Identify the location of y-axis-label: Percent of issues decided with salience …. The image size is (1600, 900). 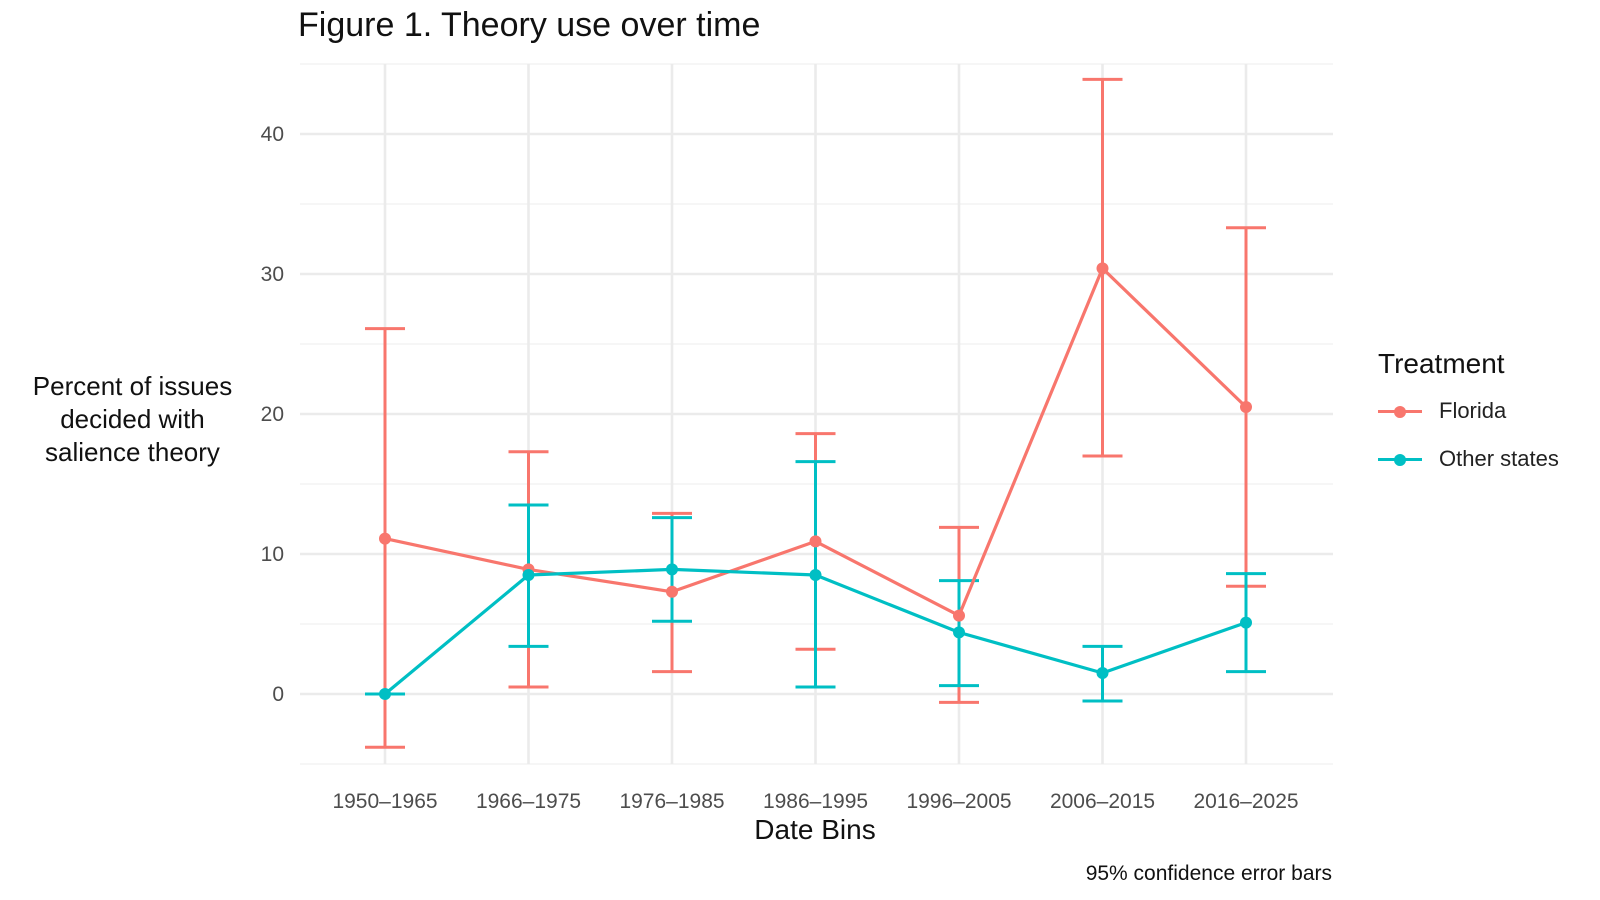
(132, 419).